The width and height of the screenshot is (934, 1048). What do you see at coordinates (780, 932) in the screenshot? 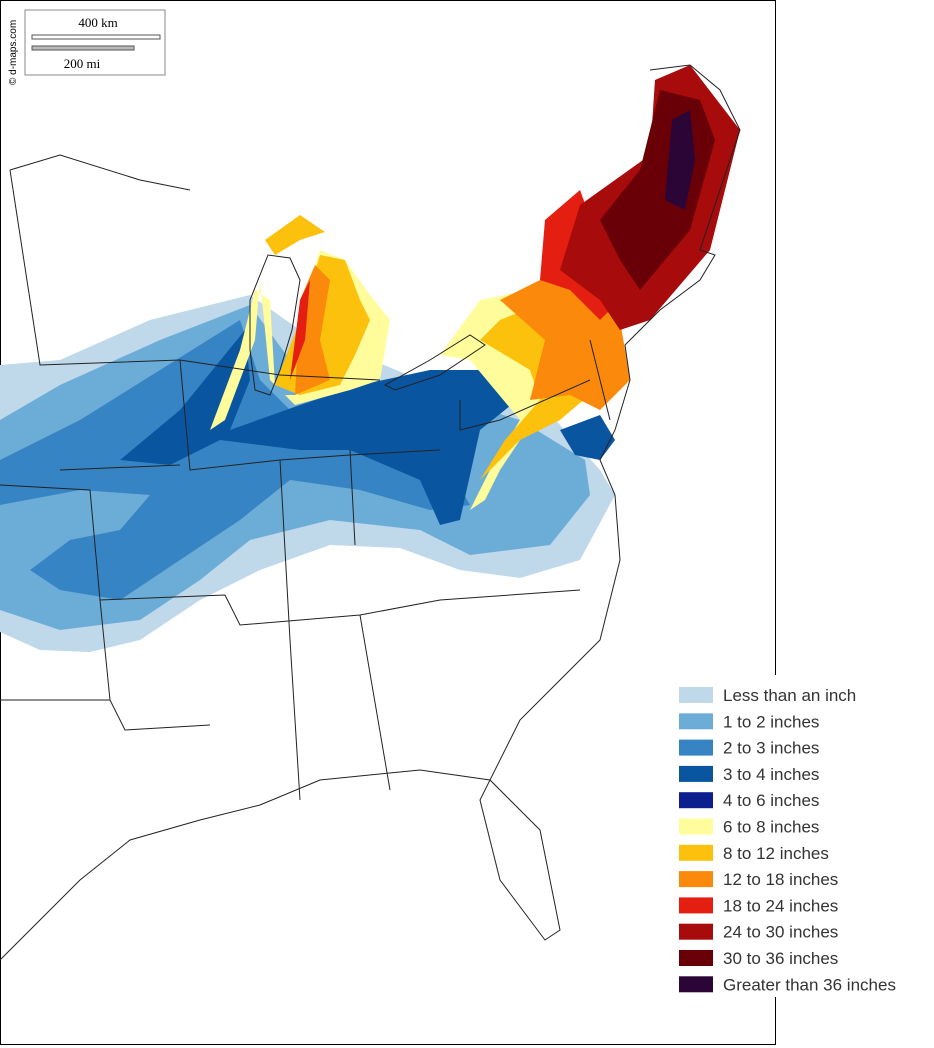
I see `legend-label: 24 to 30 inches` at bounding box center [780, 932].